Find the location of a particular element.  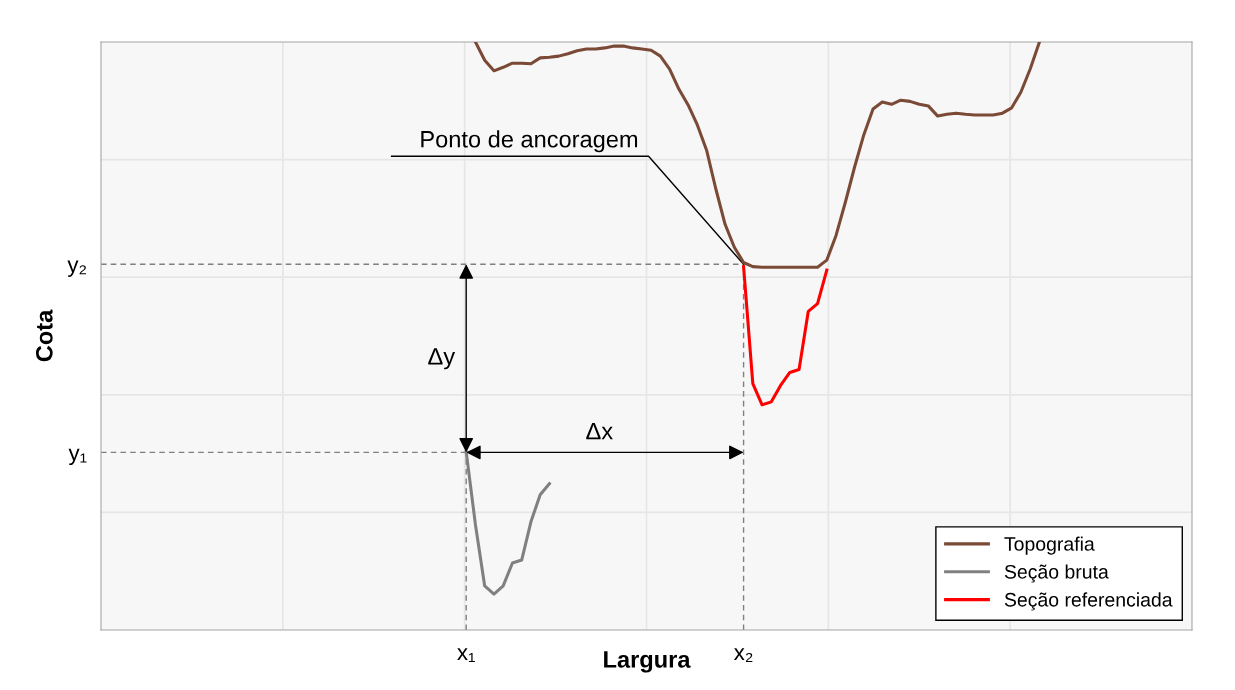

annotation: Δx is located at coordinates (599, 431).